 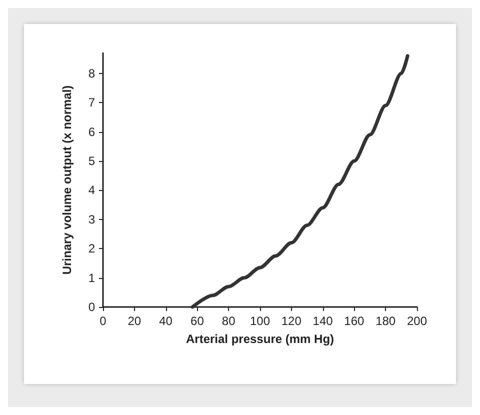 What do you see at coordinates (354, 321) in the screenshot?
I see `x-tick-label: 160` at bounding box center [354, 321].